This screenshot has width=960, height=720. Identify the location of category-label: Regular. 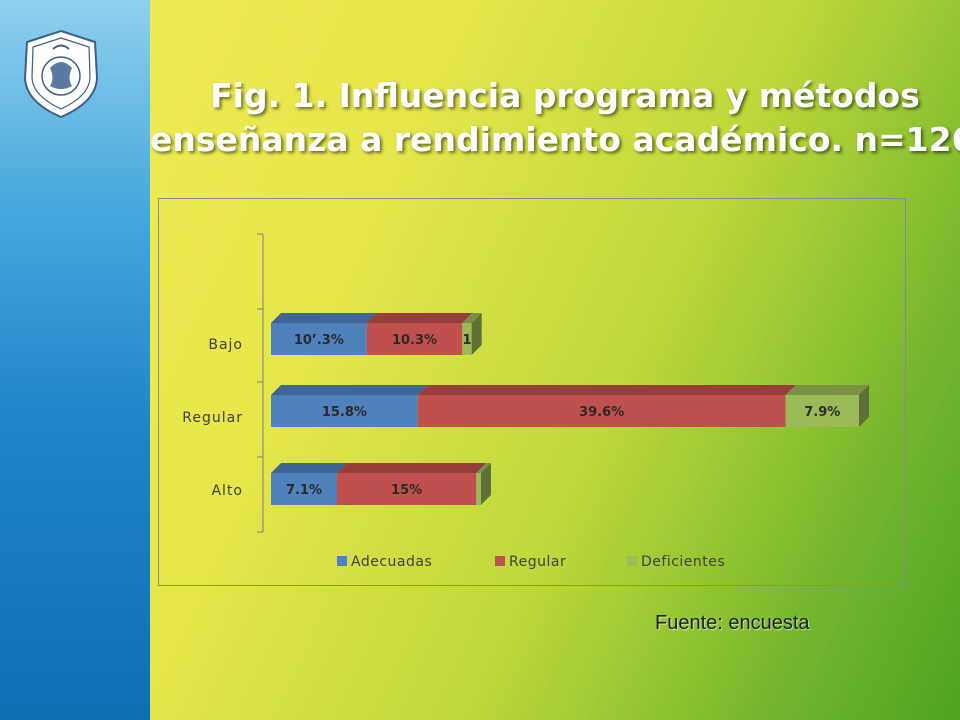
(212, 418).